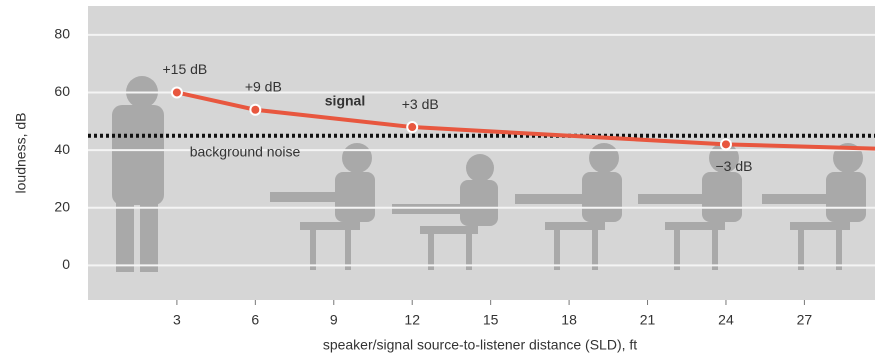 The image size is (875, 359). Describe the element at coordinates (62, 206) in the screenshot. I see `y-tick-label: 20` at that location.